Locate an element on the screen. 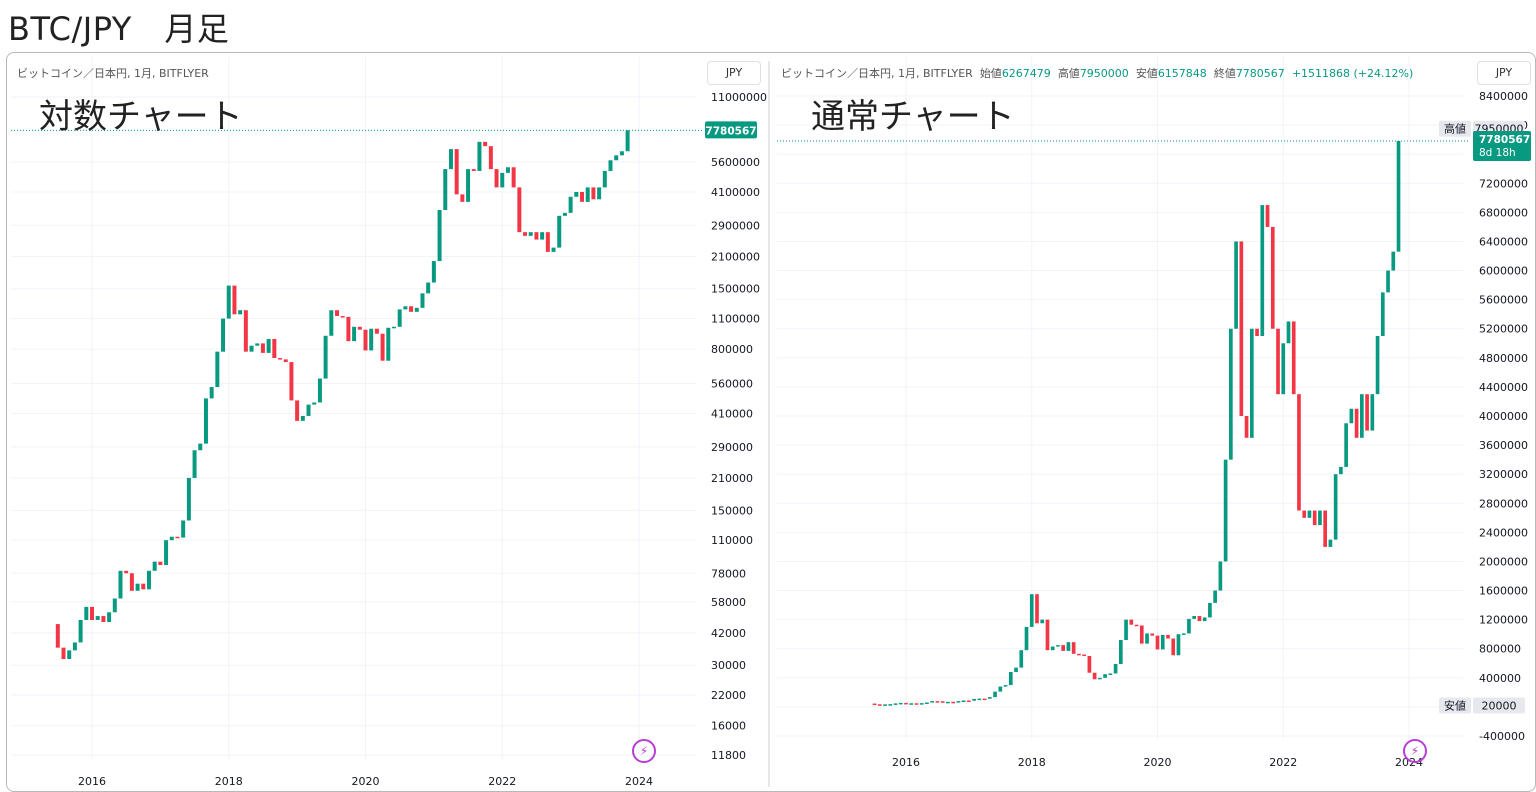 Image resolution: width=1536 pixels, height=792 pixels. y-tick-label: 800000 is located at coordinates (1500, 649).